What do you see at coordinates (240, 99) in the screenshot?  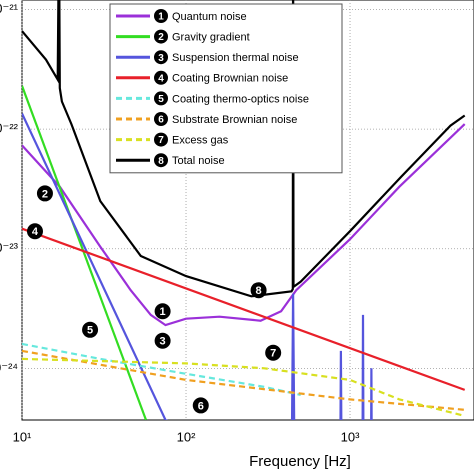 I see `legend-label: Coating thermo-optics noise` at bounding box center [240, 99].